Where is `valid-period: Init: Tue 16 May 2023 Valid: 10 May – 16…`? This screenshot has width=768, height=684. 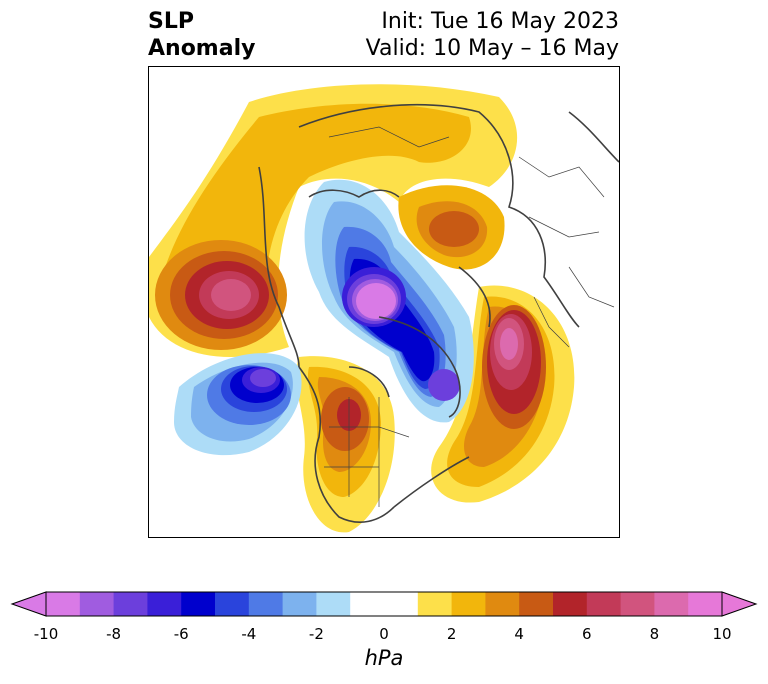 valid-period: Init: Tue 16 May 2023 Valid: 10 May – 16… is located at coordinates (492, 35).